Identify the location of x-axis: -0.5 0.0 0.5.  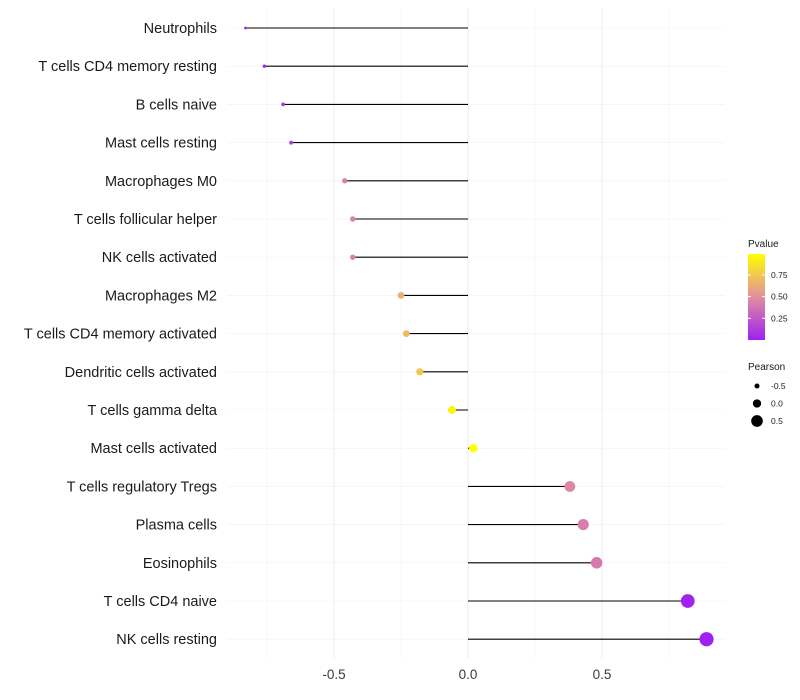
(466, 674).